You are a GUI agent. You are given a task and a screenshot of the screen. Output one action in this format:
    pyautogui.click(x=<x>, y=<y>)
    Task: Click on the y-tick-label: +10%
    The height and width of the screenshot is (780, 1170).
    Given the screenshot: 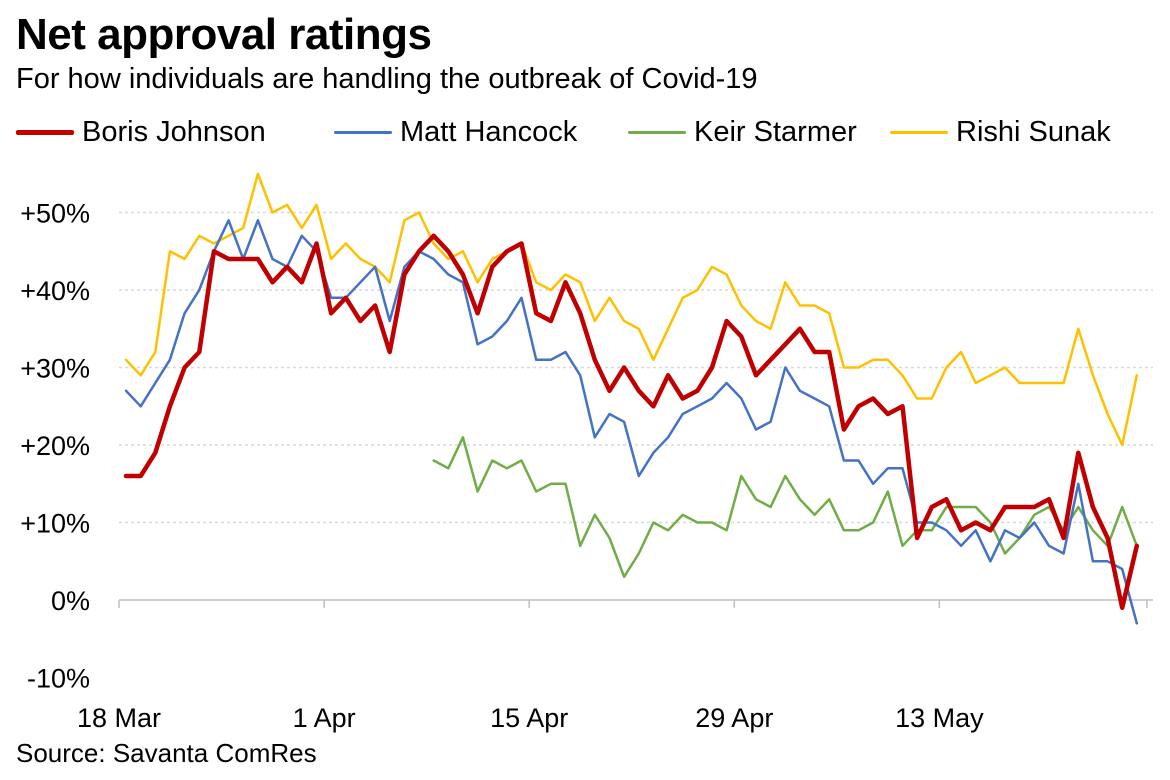 What is the action you would take?
    pyautogui.click(x=55, y=524)
    